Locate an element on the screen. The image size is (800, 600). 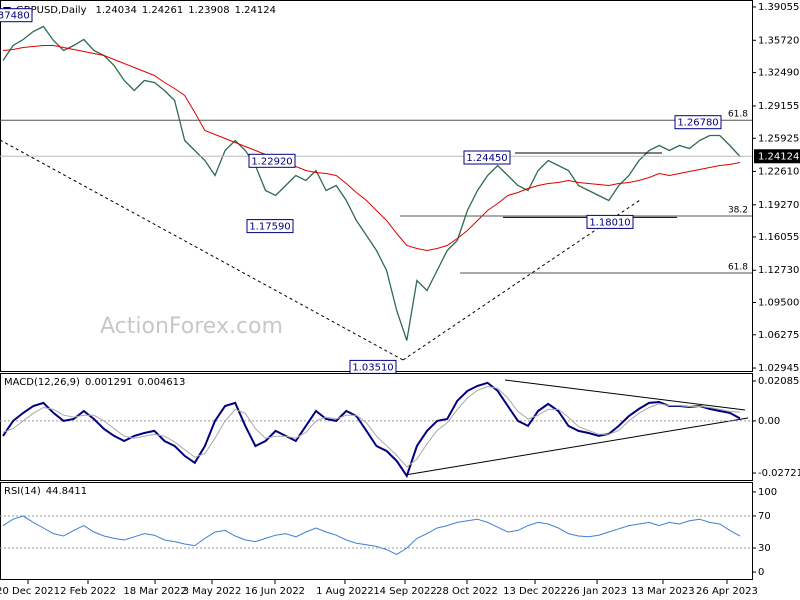
level-label: 1.18010 is located at coordinates (609, 222).